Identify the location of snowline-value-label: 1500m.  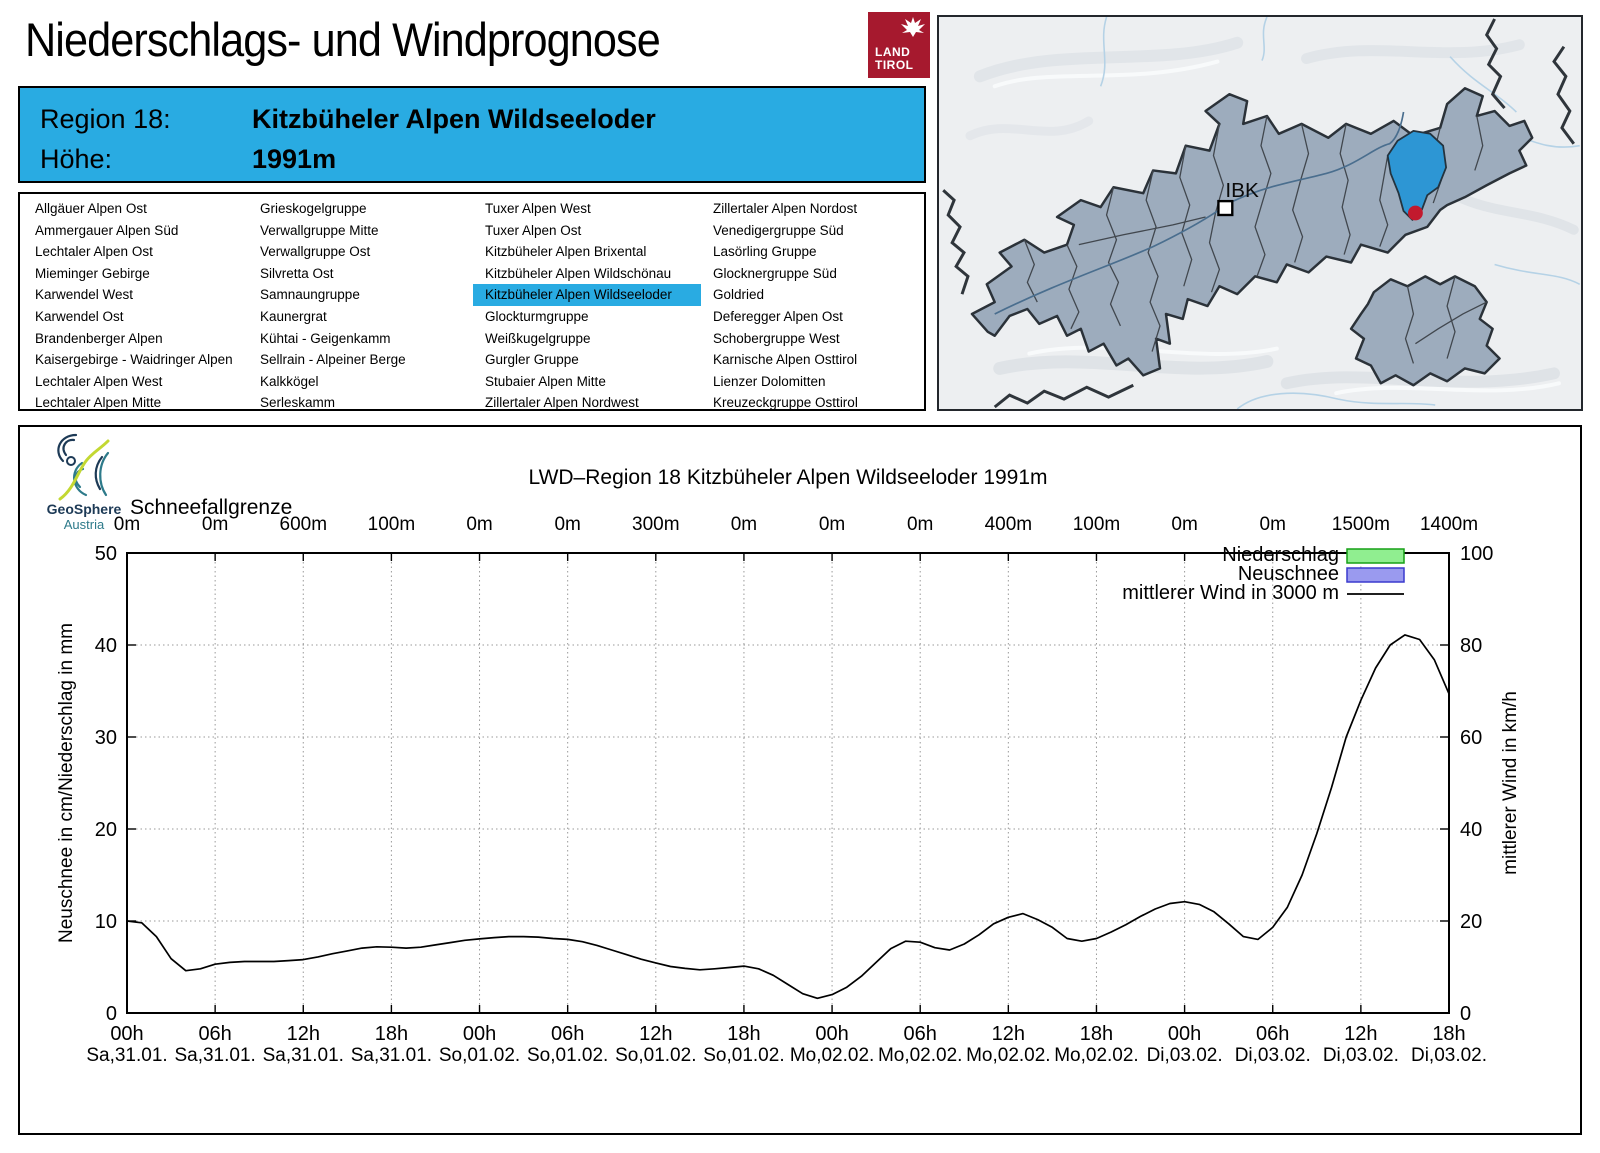
(1361, 524).